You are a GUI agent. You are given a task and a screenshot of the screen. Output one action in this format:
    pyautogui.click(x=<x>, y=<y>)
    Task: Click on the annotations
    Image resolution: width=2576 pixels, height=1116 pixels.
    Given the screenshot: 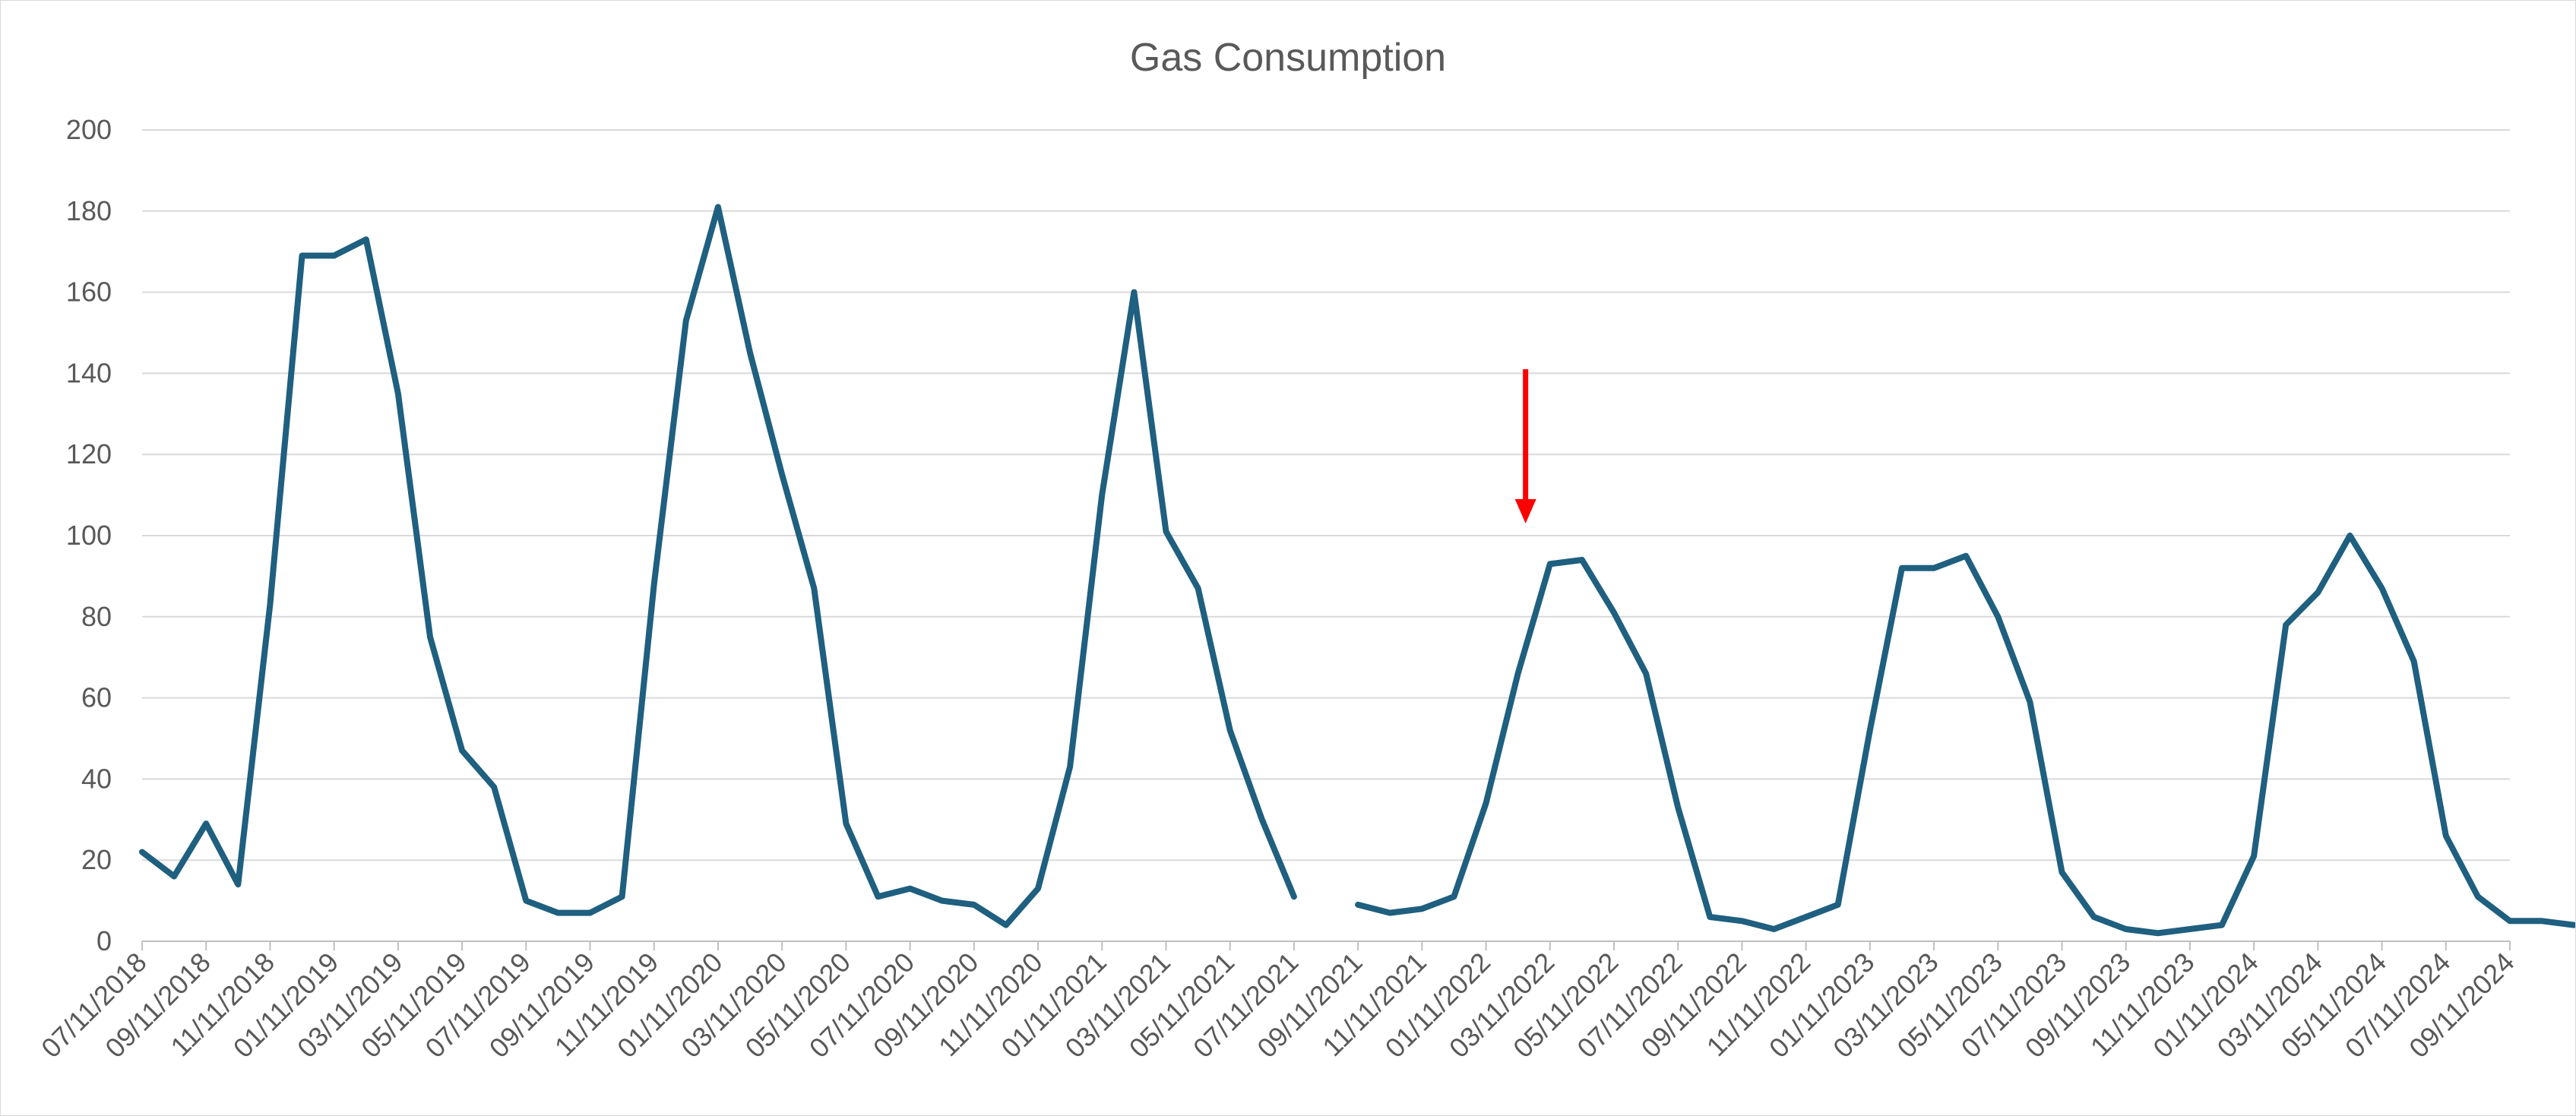 What is the action you would take?
    pyautogui.click(x=1525, y=446)
    